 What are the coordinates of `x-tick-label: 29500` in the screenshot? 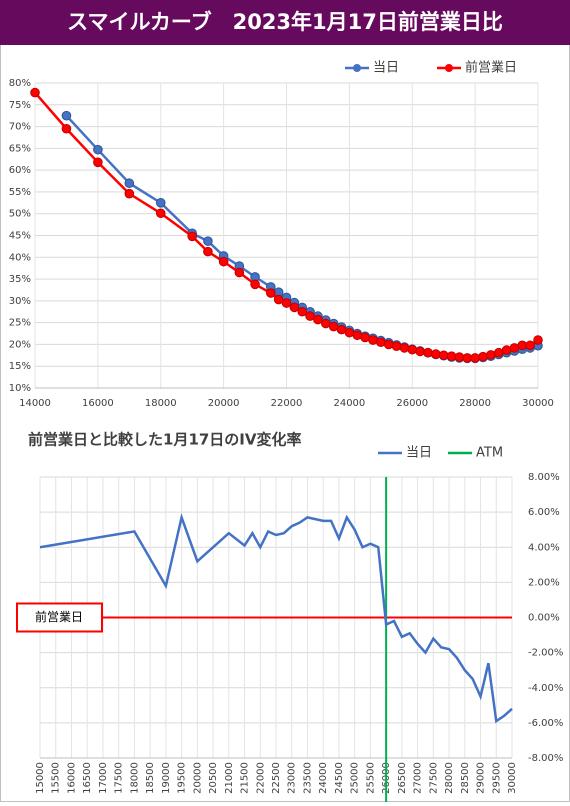 It's located at (496, 778).